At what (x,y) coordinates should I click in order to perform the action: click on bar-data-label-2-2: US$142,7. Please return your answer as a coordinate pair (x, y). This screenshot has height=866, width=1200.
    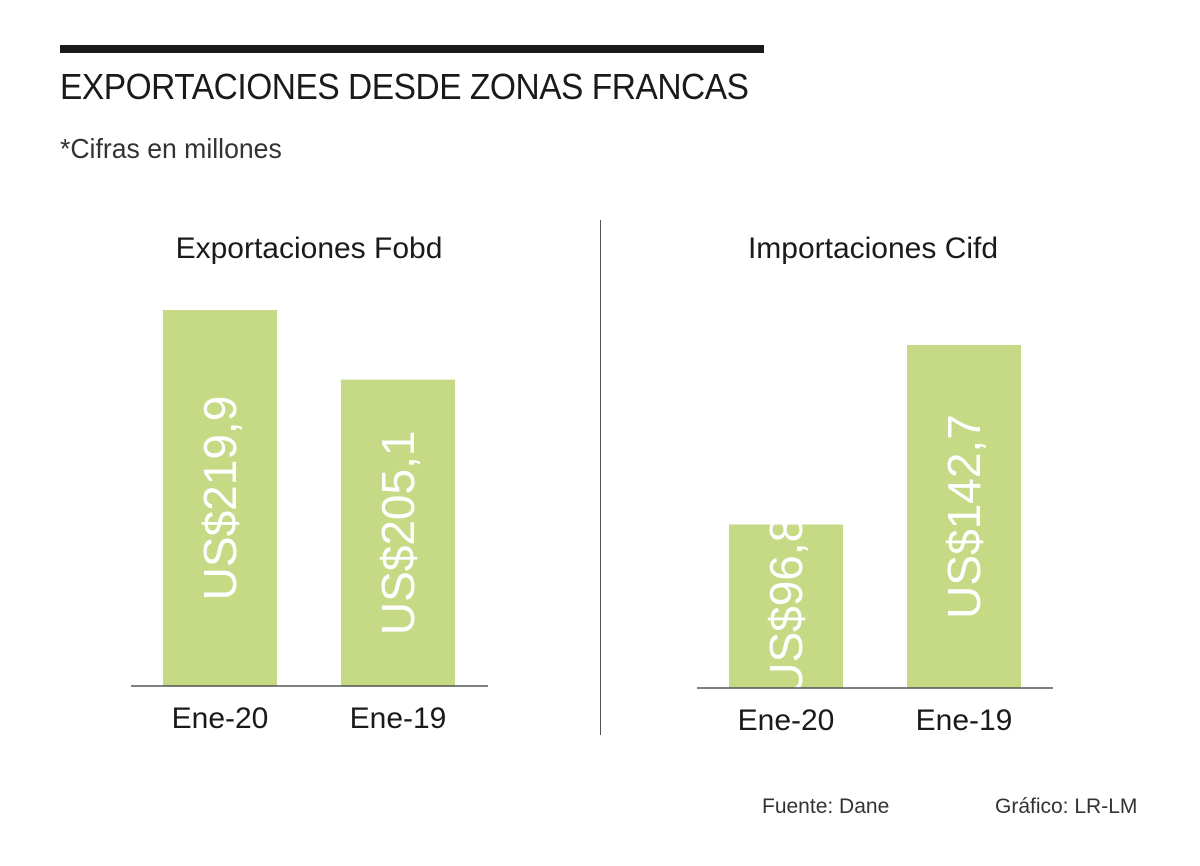
    Looking at the image, I should click on (964, 516).